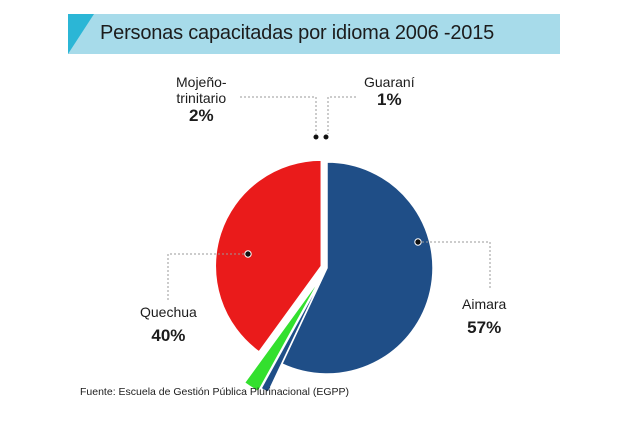  What do you see at coordinates (484, 304) in the screenshot?
I see `label-aimara-name: Aimara` at bounding box center [484, 304].